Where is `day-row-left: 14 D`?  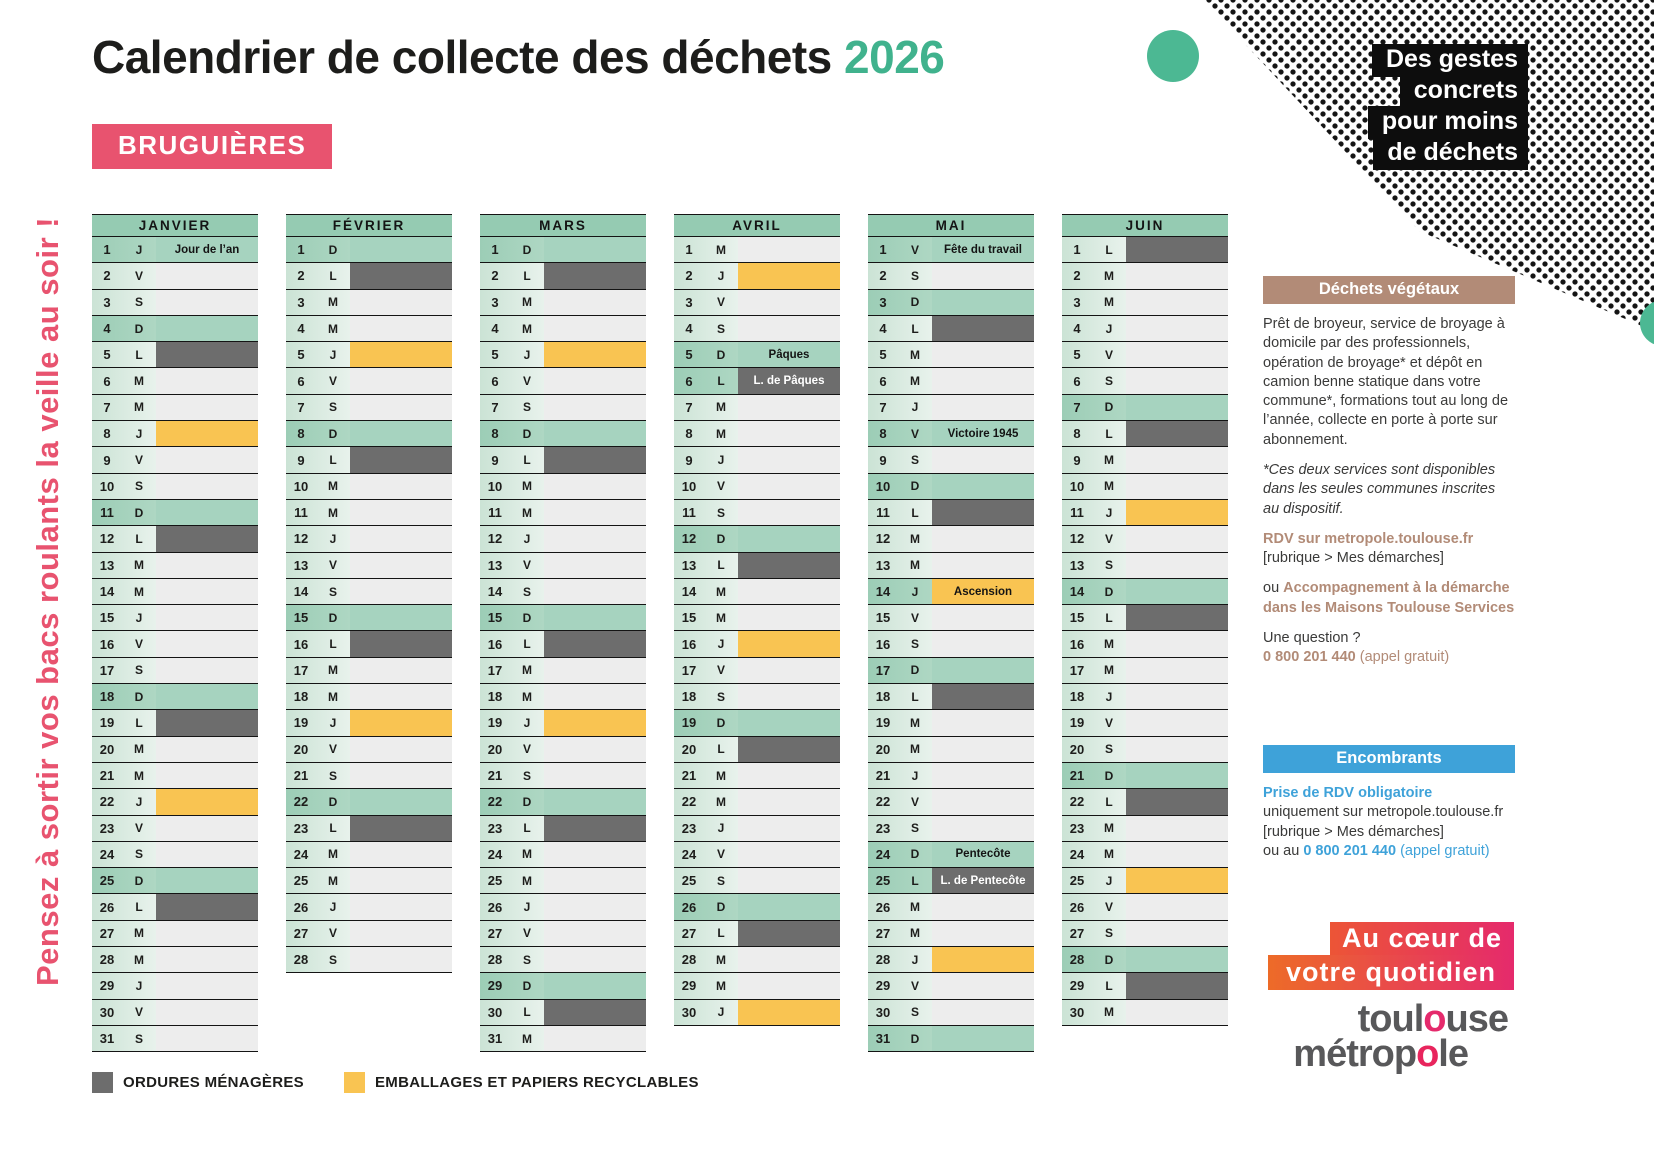 day-row-left: 14 D is located at coordinates (1094, 591).